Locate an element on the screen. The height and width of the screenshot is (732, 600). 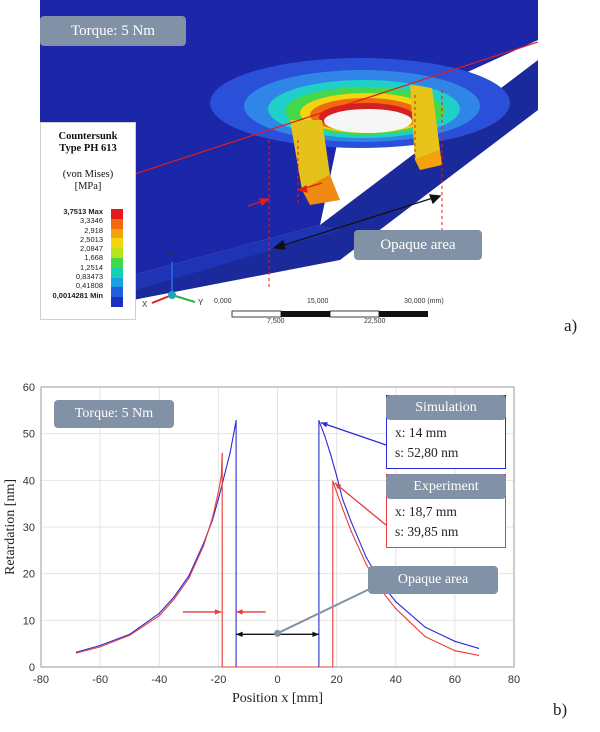
x-tick--60: -60 is located at coordinates (100, 680).